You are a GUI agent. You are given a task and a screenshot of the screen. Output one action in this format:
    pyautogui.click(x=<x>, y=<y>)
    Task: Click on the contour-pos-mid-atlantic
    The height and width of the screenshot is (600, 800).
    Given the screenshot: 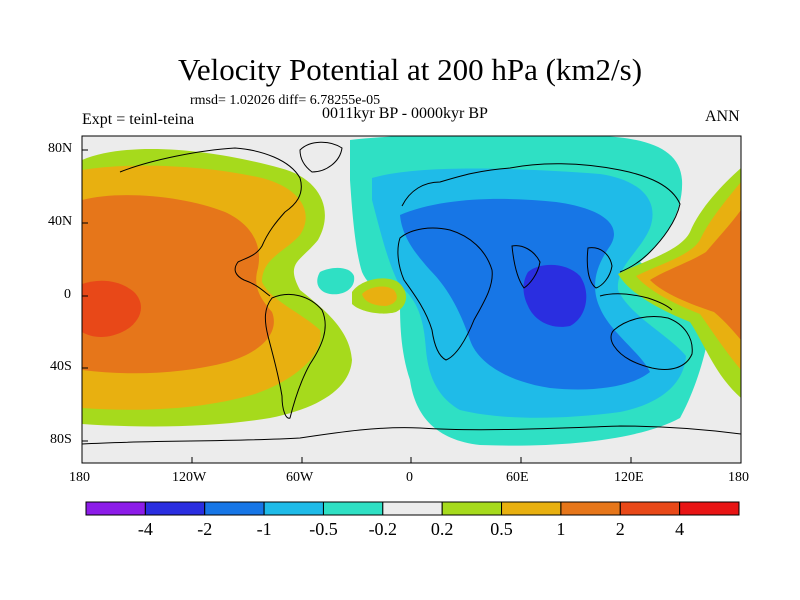 What is the action you would take?
    pyautogui.click(x=379, y=296)
    